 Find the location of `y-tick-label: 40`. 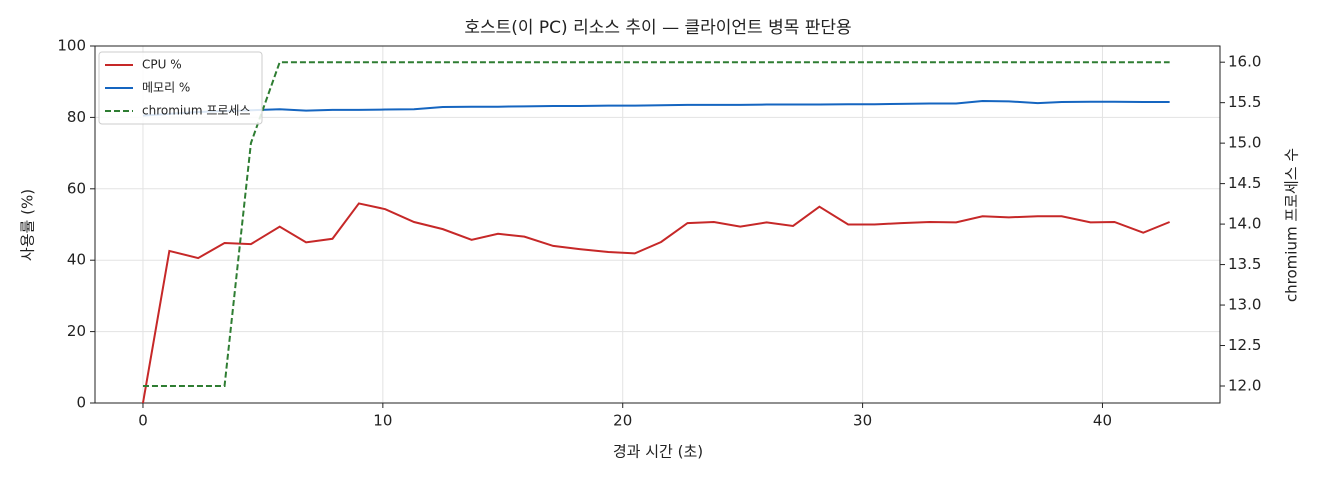

y-tick-label: 40 is located at coordinates (76, 260).